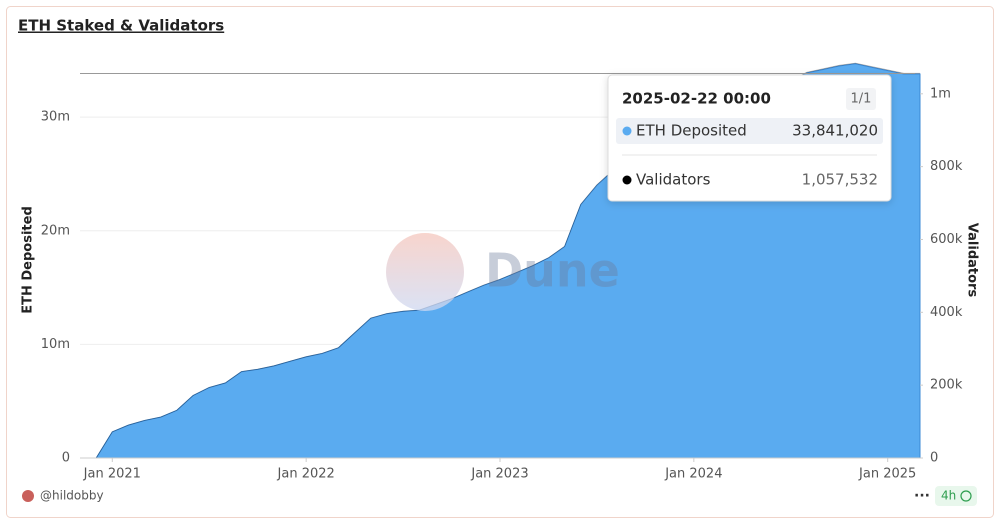  What do you see at coordinates (55, 344) in the screenshot?
I see `y-tick-label: 10m` at bounding box center [55, 344].